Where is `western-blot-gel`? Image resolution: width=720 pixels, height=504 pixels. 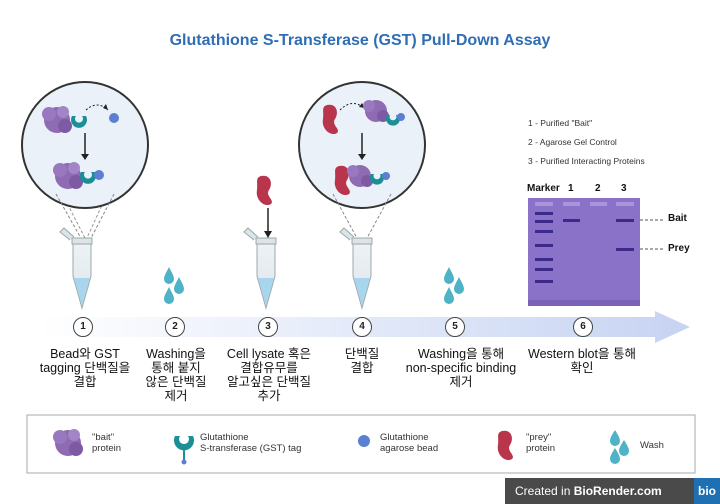 western-blot-gel is located at coordinates (596, 252).